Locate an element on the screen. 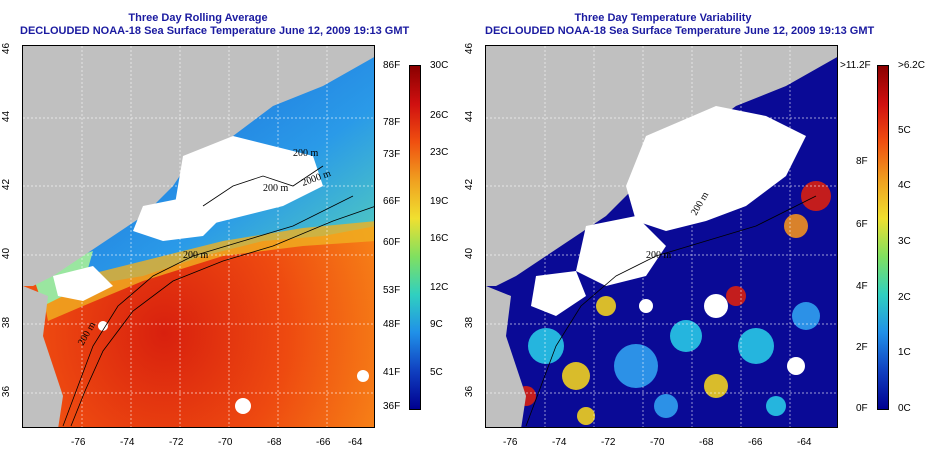  left-x-tick--76: -76 is located at coordinates (78, 442).